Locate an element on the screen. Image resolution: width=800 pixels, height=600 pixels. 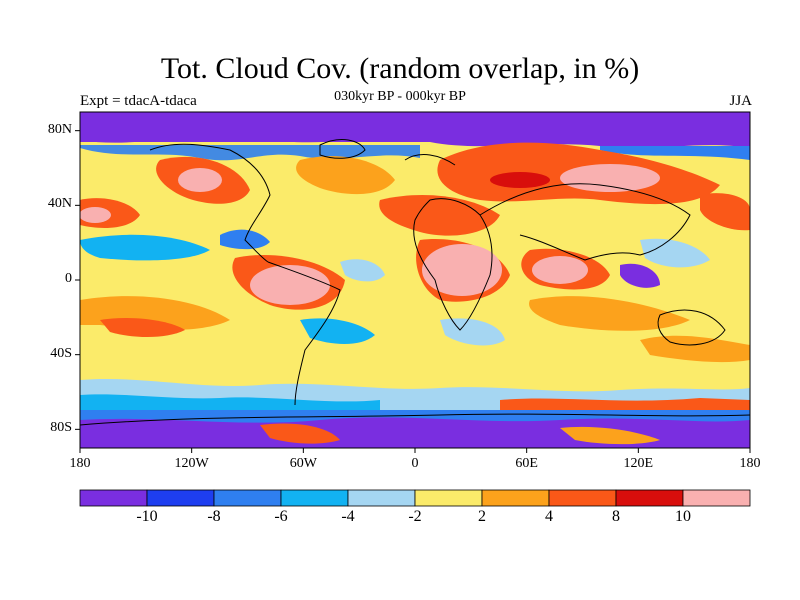
colorbar-tick-label: 4 is located at coordinates (549, 516).